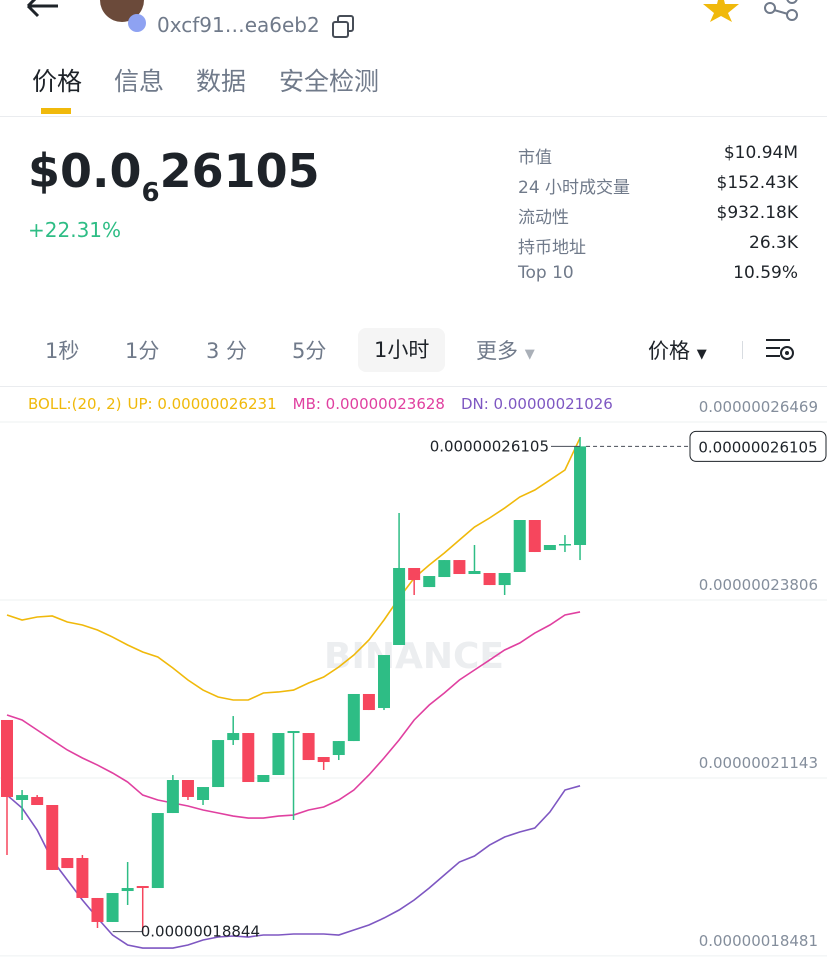 This screenshot has height=958, width=827. What do you see at coordinates (543, 218) in the screenshot?
I see `stat-label: 流动性` at bounding box center [543, 218].